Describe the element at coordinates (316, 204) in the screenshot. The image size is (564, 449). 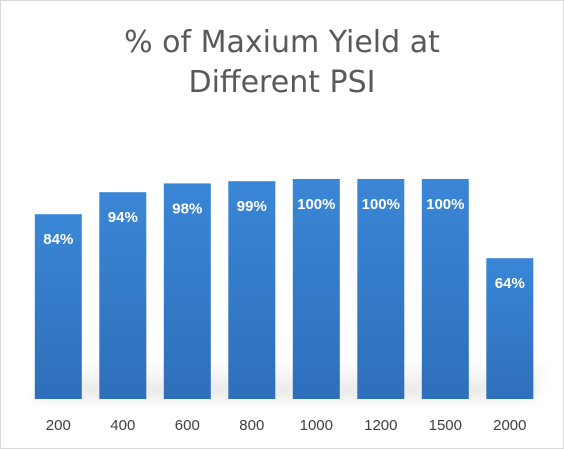
I see `data-label-1000: 100%` at that location.